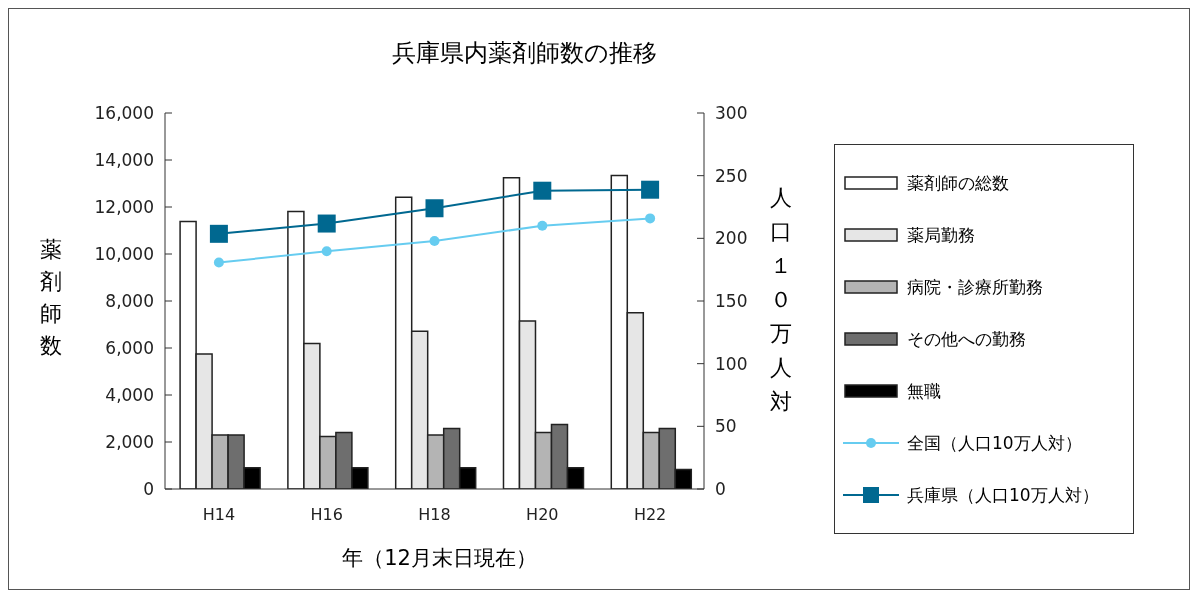 This screenshot has width=1195, height=593. Describe the element at coordinates (148, 489) in the screenshot. I see `y-tick-label: 0` at that location.